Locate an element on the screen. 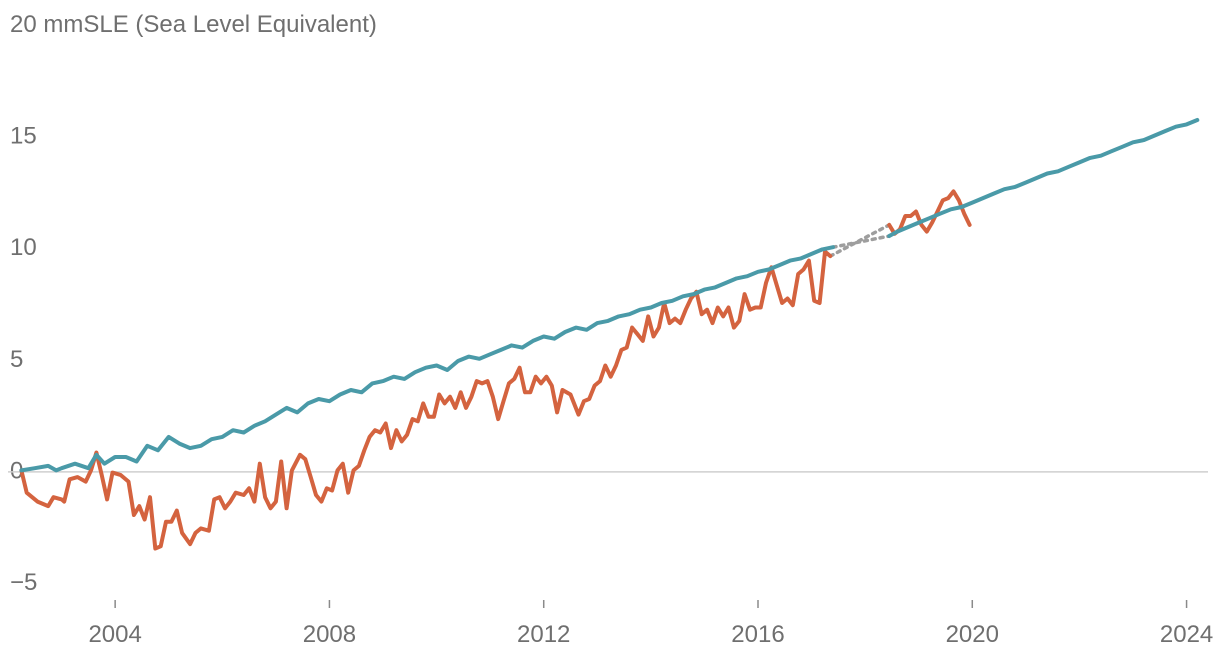 The height and width of the screenshot is (670, 1220). y-axis-label-and-top-tick: 20 mmSLE (Sea Level Equivalent) is located at coordinates (193, 24).